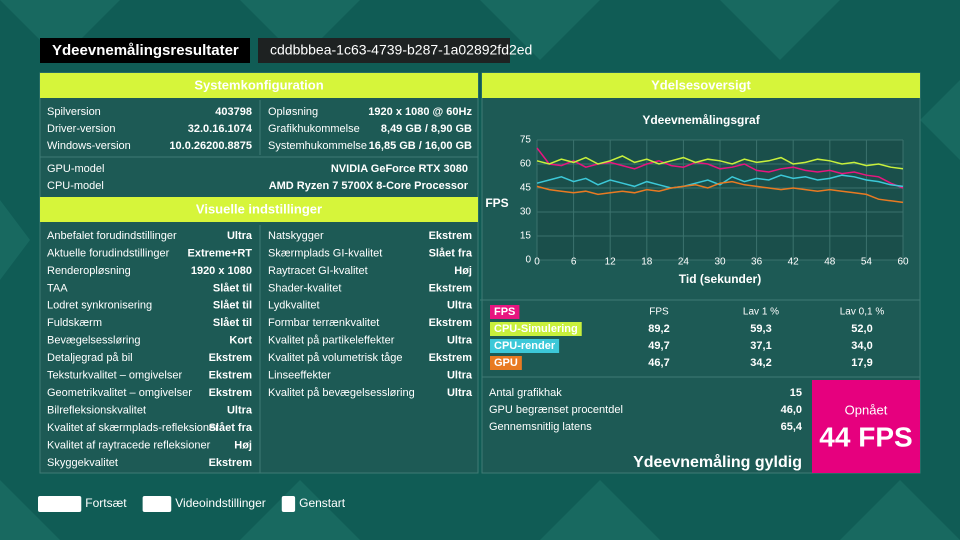  What do you see at coordinates (293, 112) in the screenshot?
I see `setting-label: Opløsning` at bounding box center [293, 112].